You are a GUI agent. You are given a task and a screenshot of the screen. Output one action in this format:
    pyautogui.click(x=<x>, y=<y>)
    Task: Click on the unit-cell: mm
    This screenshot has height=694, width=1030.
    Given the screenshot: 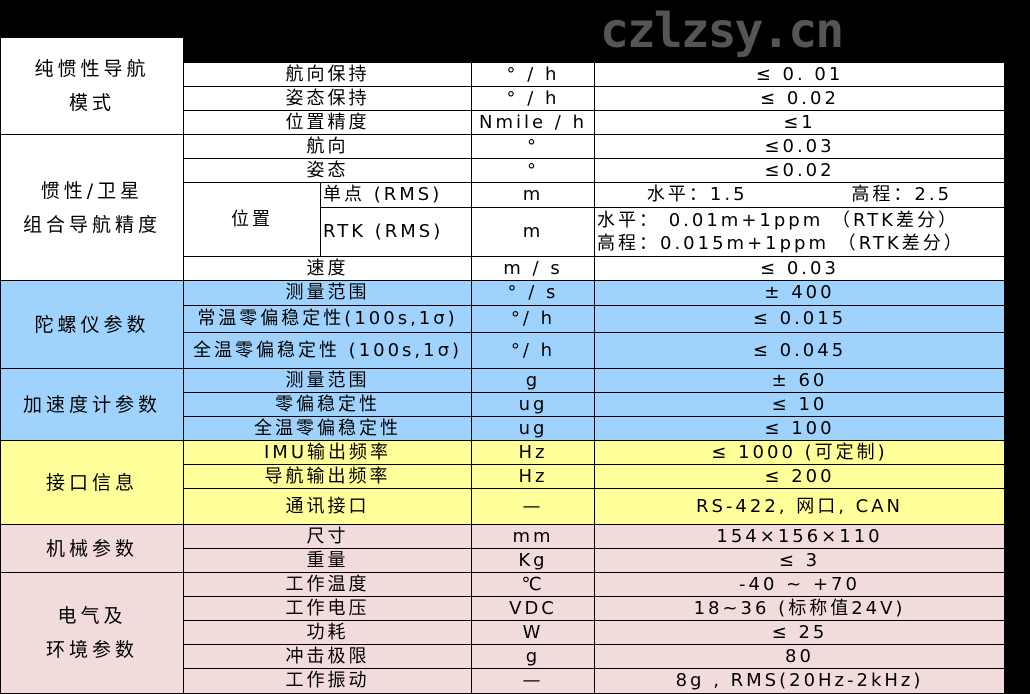 What is the action you would take?
    pyautogui.click(x=533, y=536)
    